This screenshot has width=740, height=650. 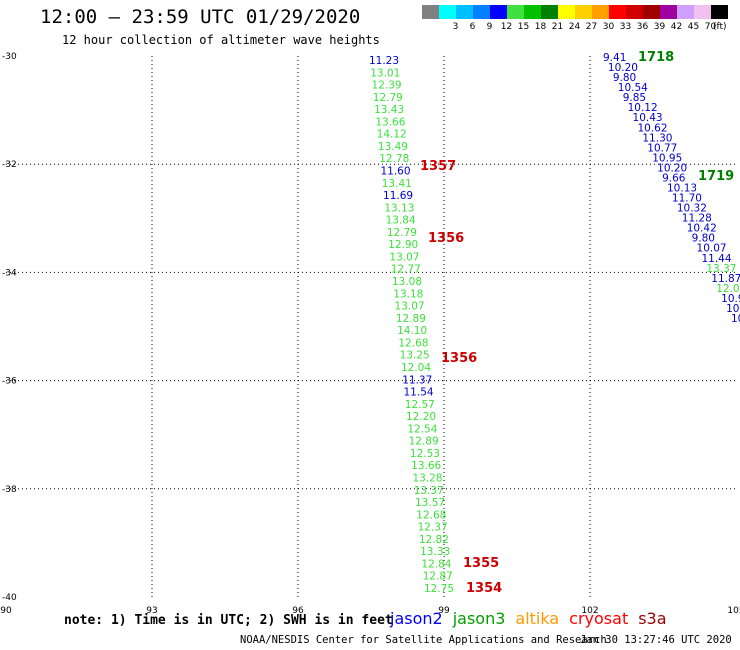 What do you see at coordinates (537, 618) in the screenshot?
I see `satellite-legend-item: altika` at bounding box center [537, 618].